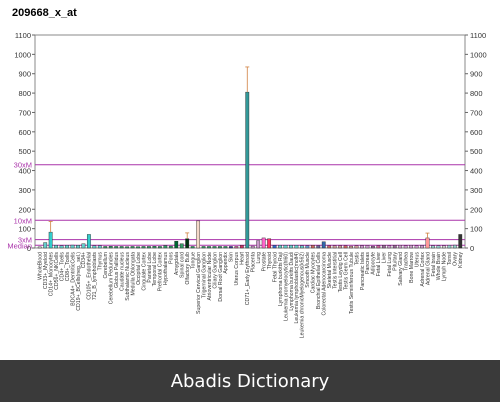 This screenshot has height=402, width=500. Describe the element at coordinates (24, 93) in the screenshot. I see `y-tick-label-left: 800` at that location.